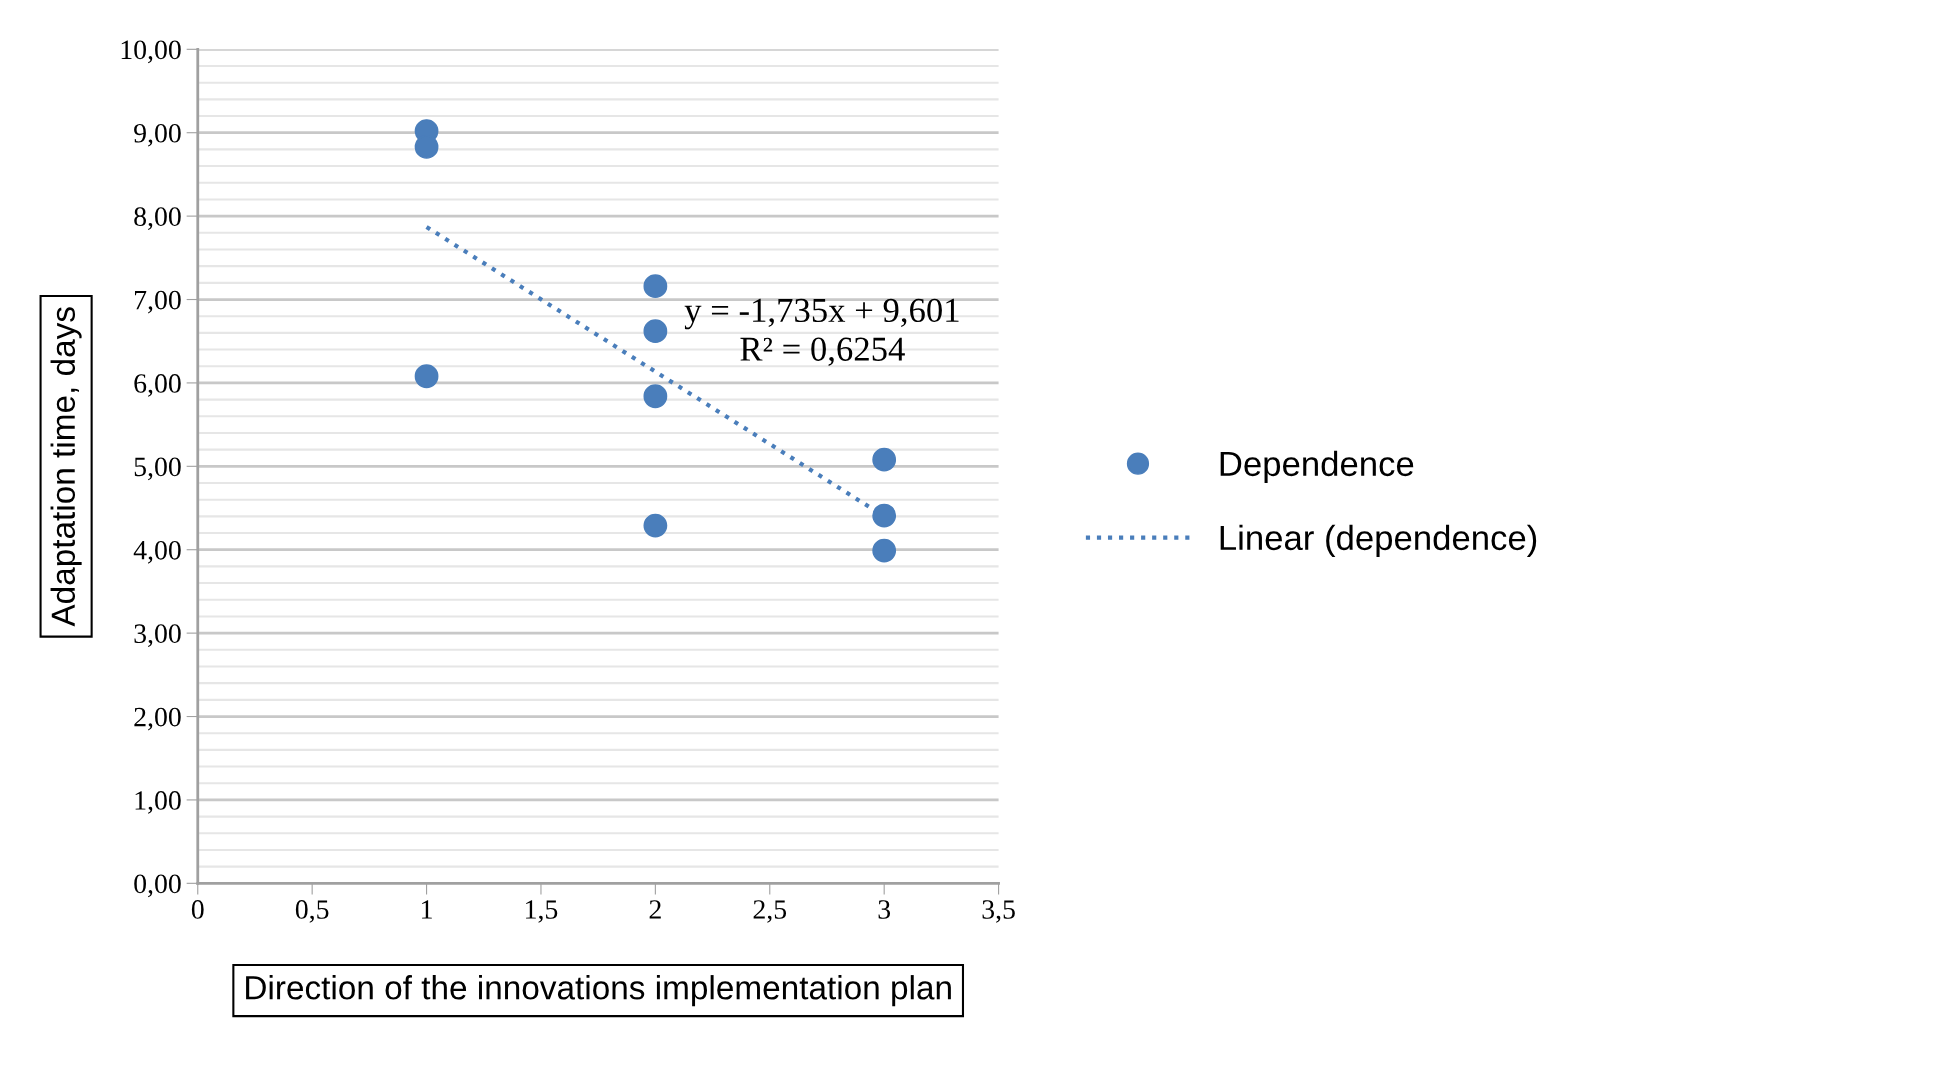 The width and height of the screenshot is (1958, 1072). What do you see at coordinates (157, 469) in the screenshot?
I see `y-tick-label: 5,00` at bounding box center [157, 469].